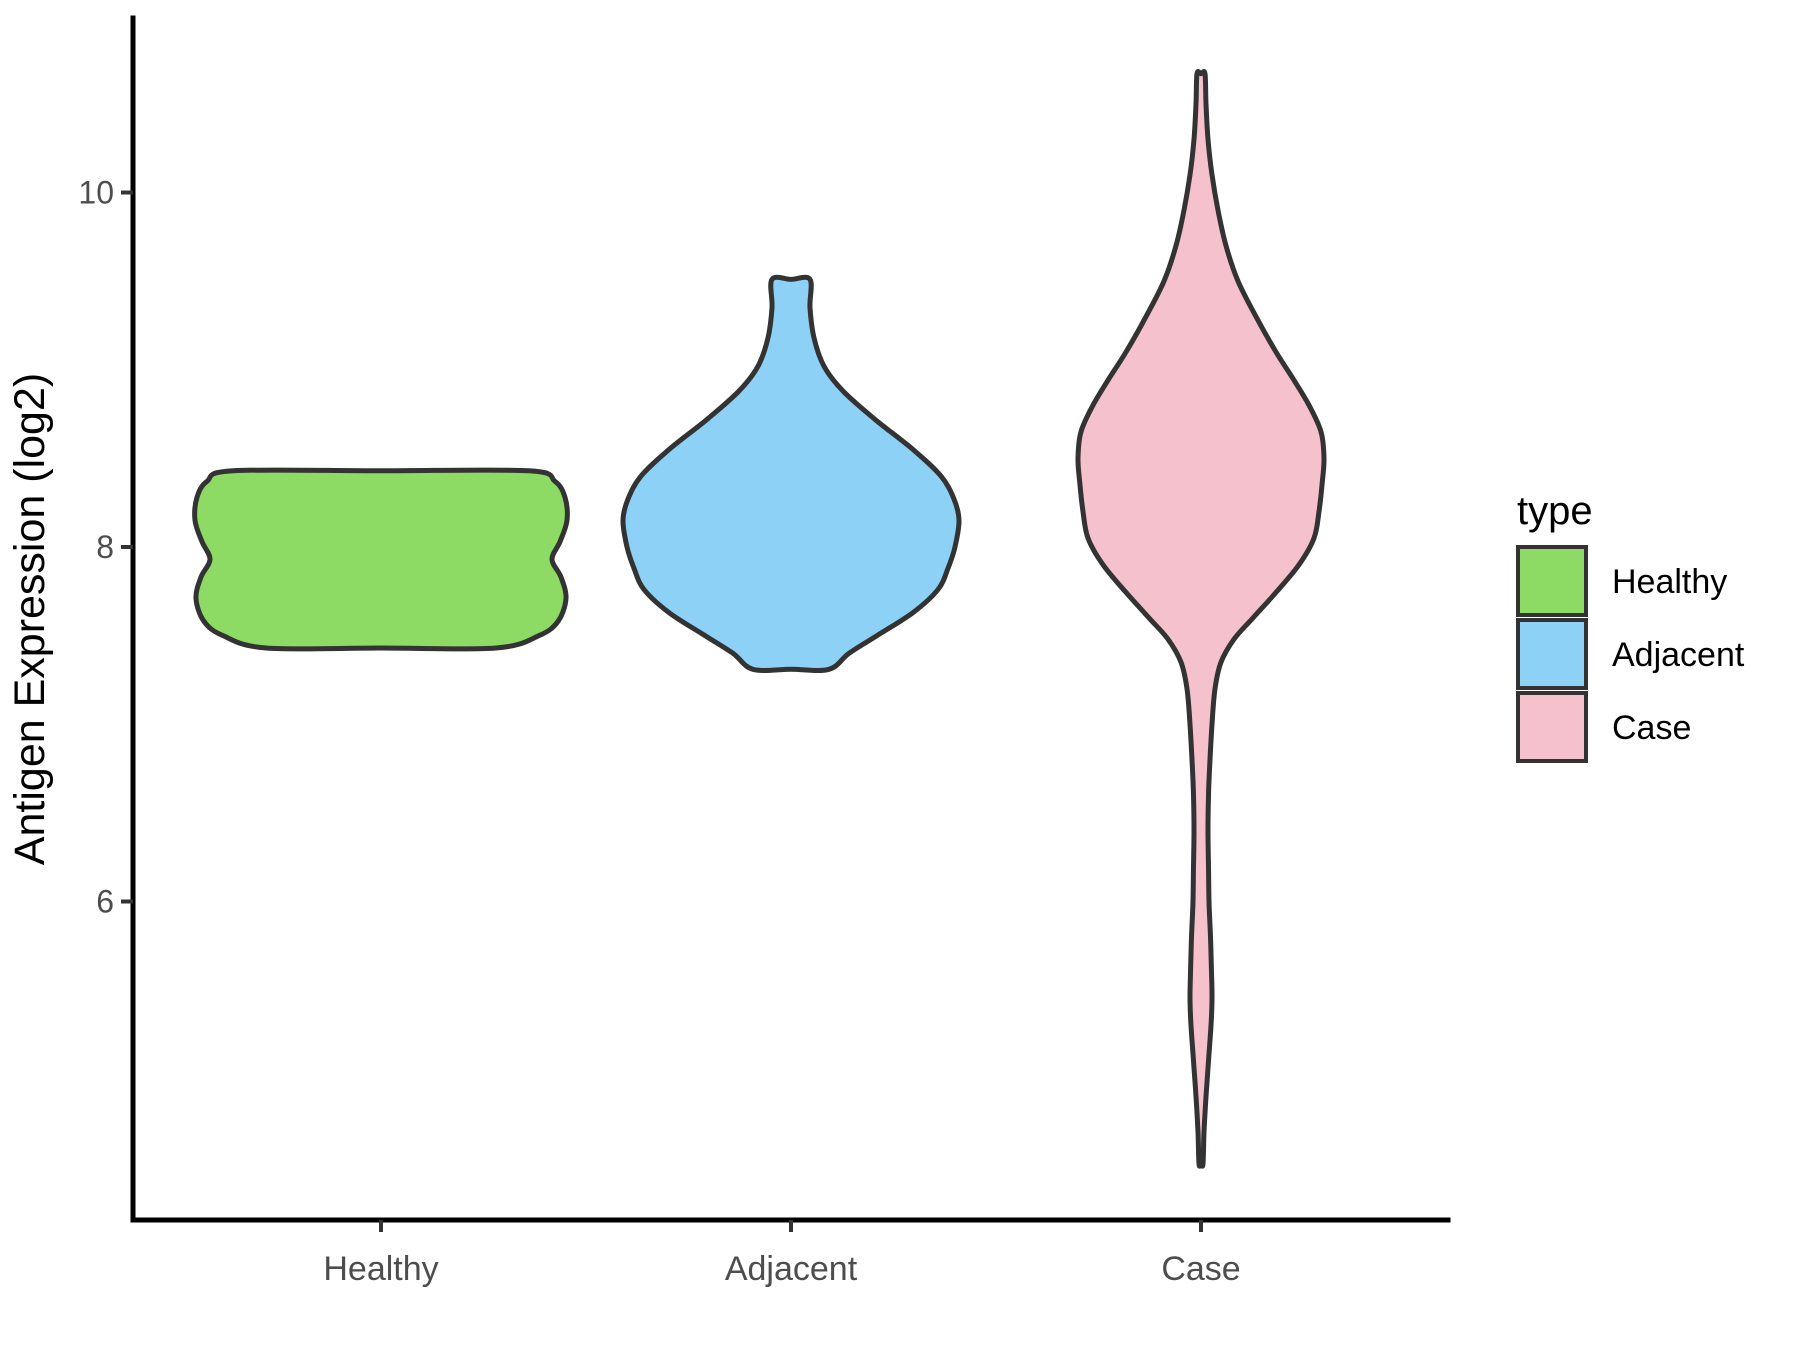 The height and width of the screenshot is (1355, 1800). I want to click on legend-label-case: Case, so click(1651, 728).